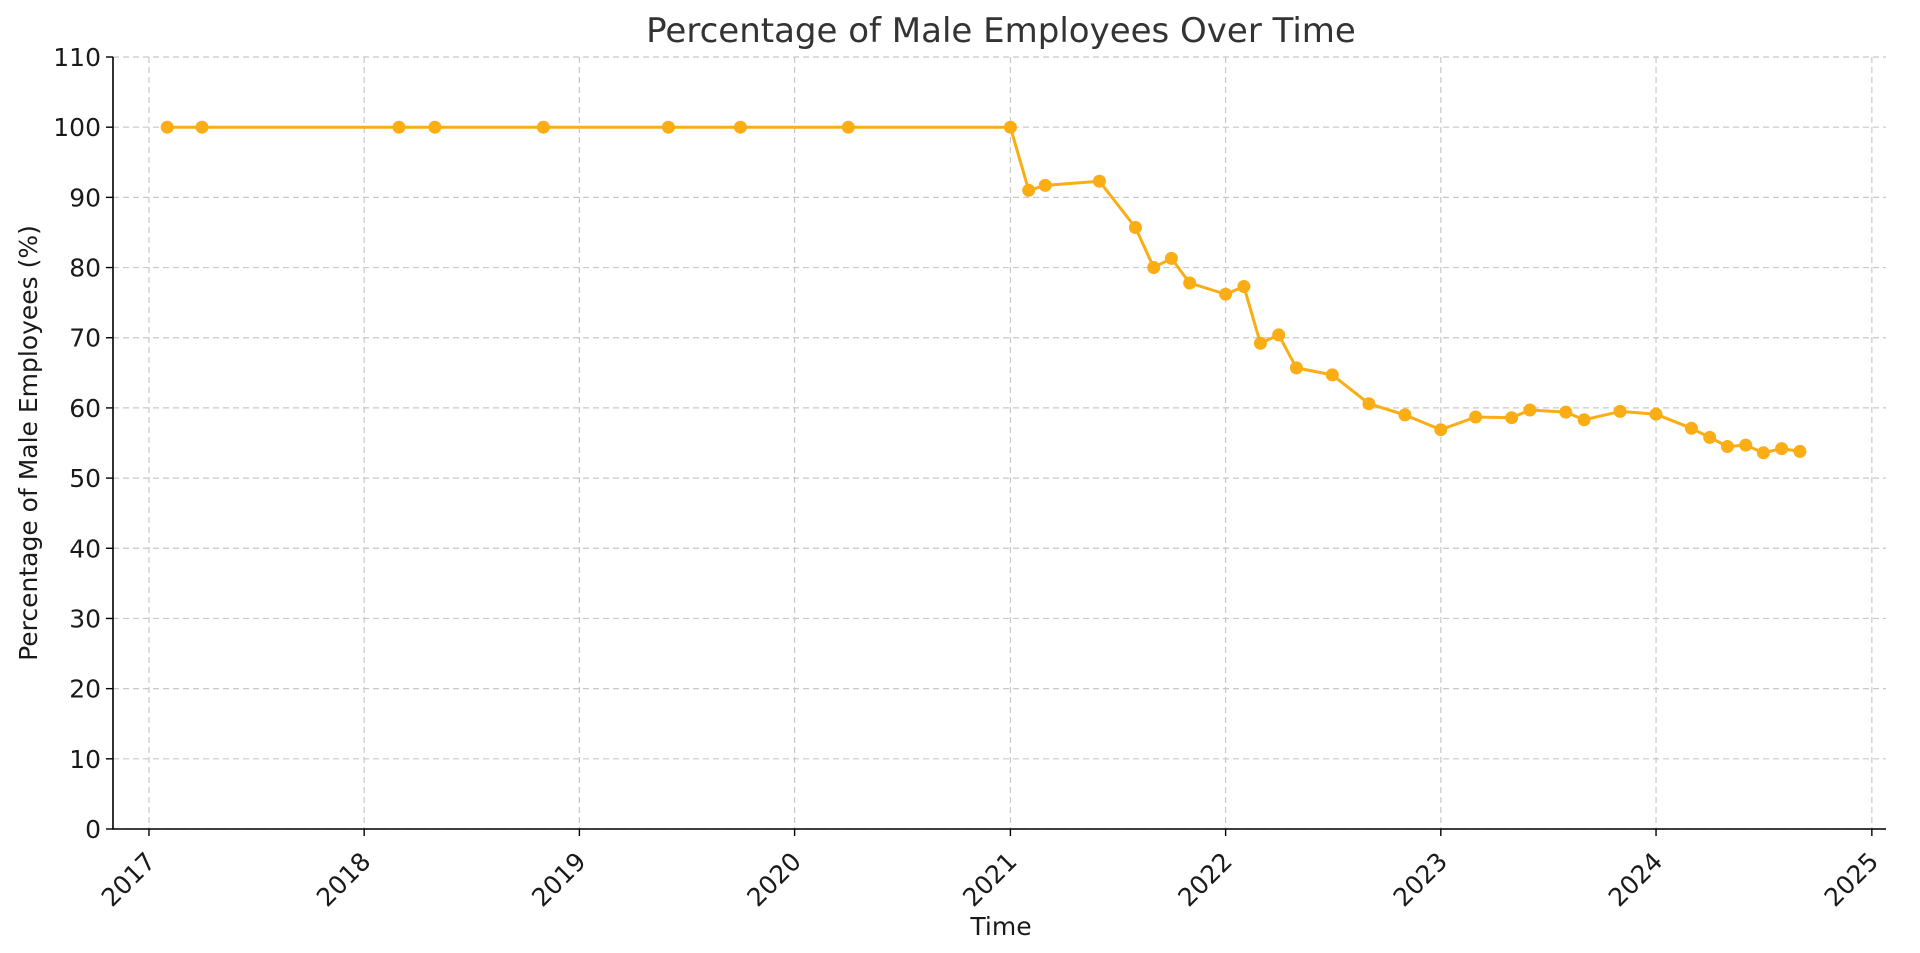 The image size is (1920, 953). What do you see at coordinates (85, 338) in the screenshot?
I see `y-tick-label: 70` at bounding box center [85, 338].